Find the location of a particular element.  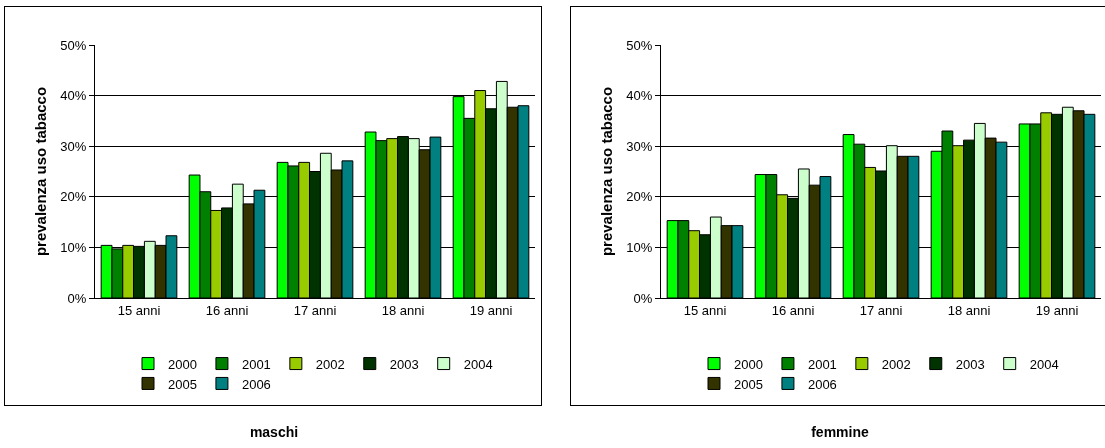

text: femmine is located at coordinates (840, 432).